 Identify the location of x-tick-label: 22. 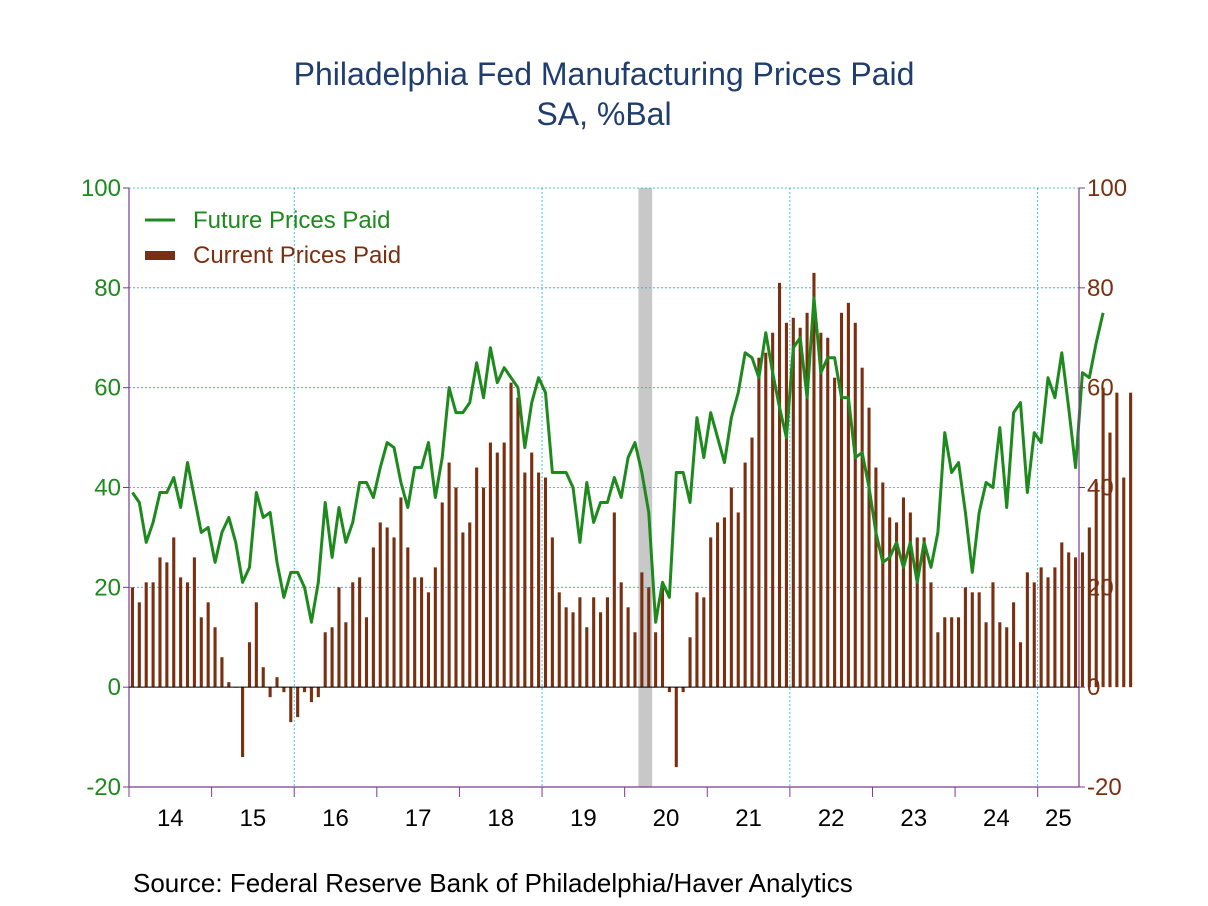
(831, 818).